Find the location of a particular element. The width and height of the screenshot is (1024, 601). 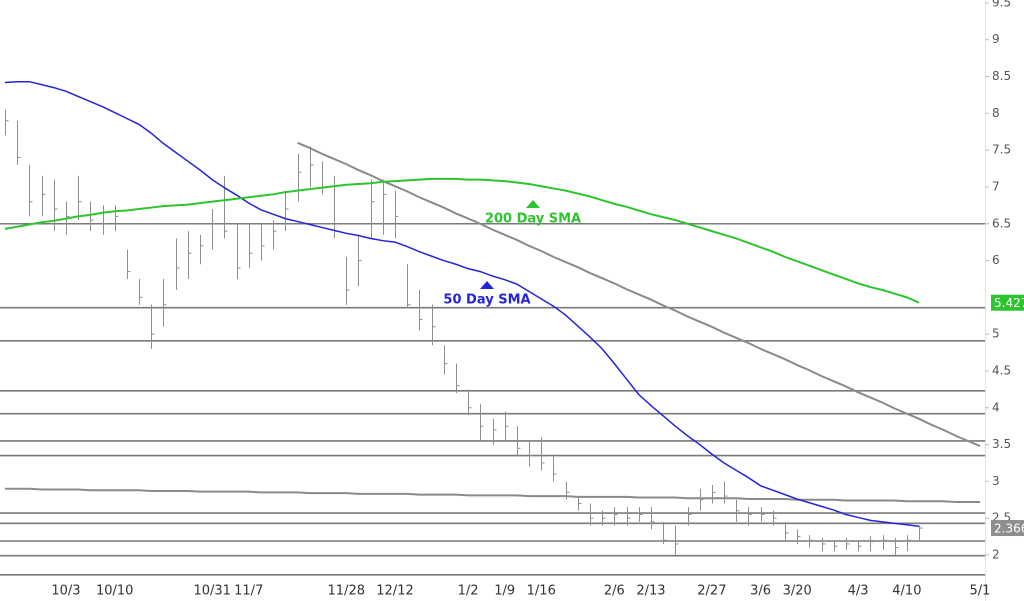

x-tick-label: 10/10 is located at coordinates (114, 591).